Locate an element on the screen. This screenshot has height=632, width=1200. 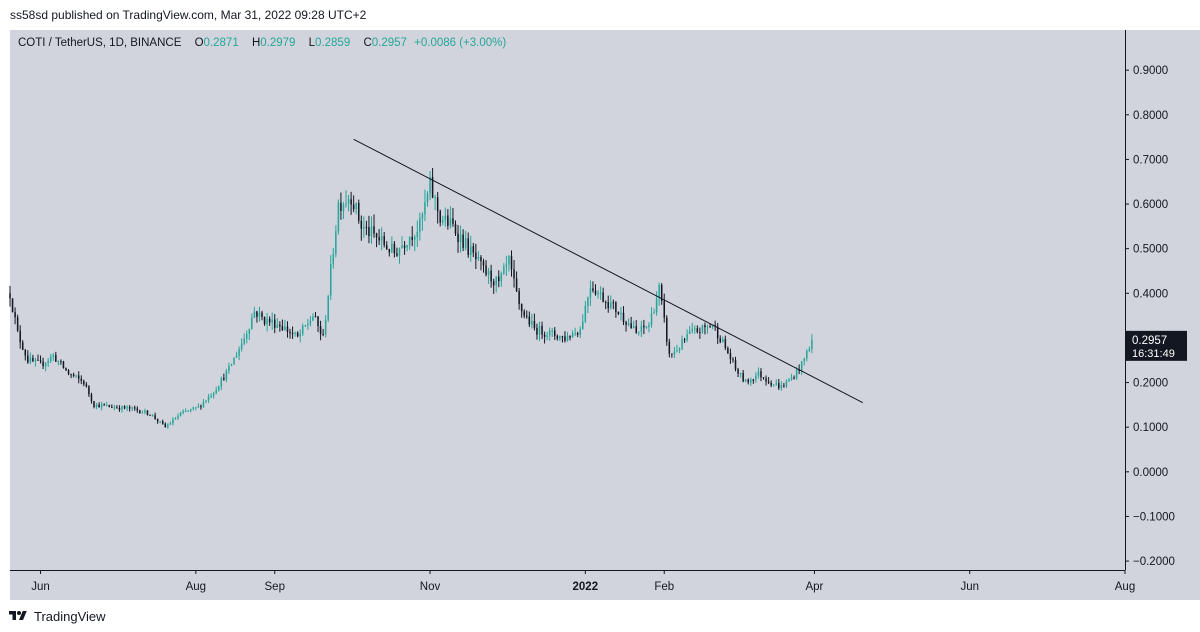
y-axis-tick-label: 0.4000 is located at coordinates (1150, 294).